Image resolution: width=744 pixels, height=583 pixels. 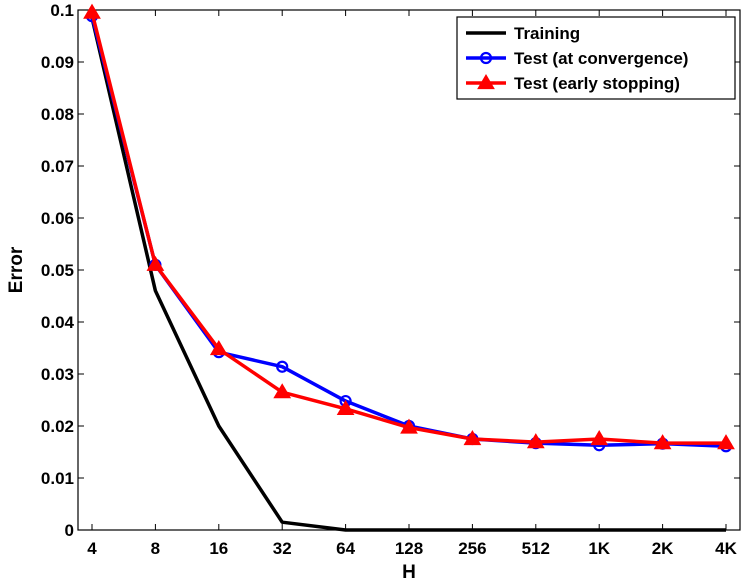 I want to click on y-tick-label: 0.01, so click(x=57, y=478).